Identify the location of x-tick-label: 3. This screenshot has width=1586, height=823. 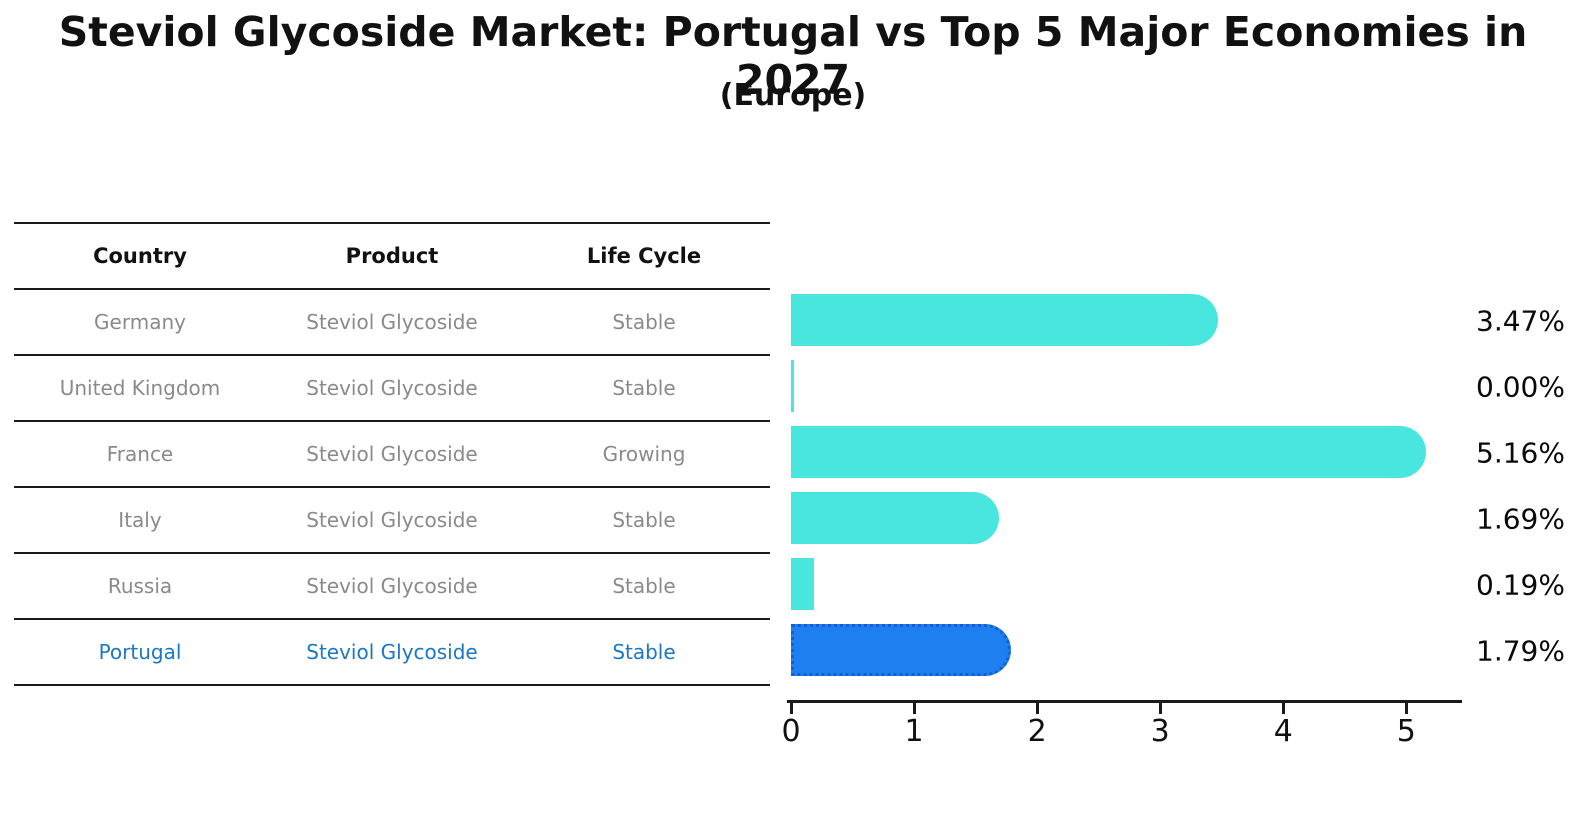
(1160, 731).